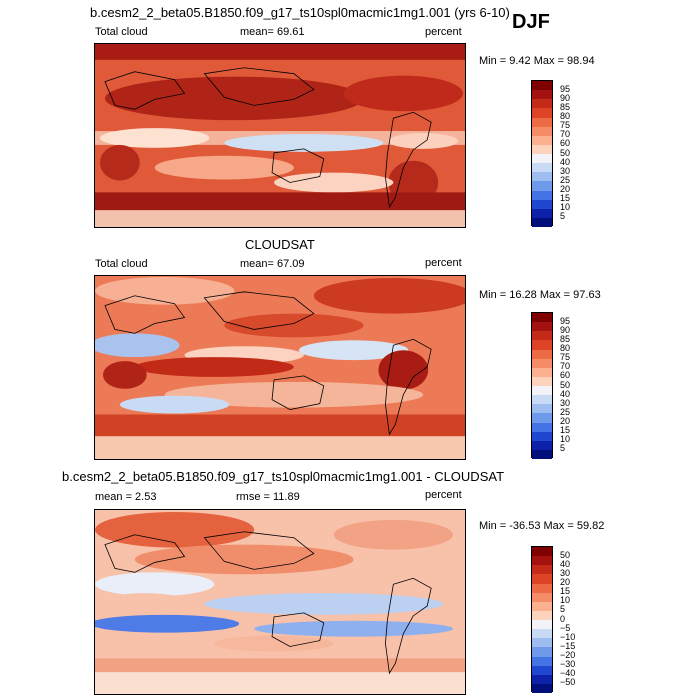  Describe the element at coordinates (563, 609) in the screenshot. I see `panel3-colorbar-label: 5` at that location.